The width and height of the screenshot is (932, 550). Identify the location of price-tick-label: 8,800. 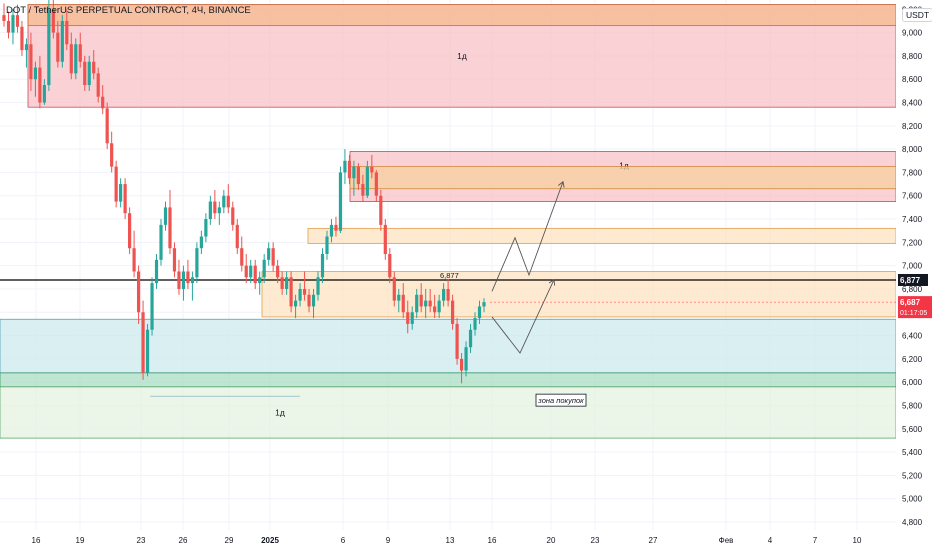
(912, 56).